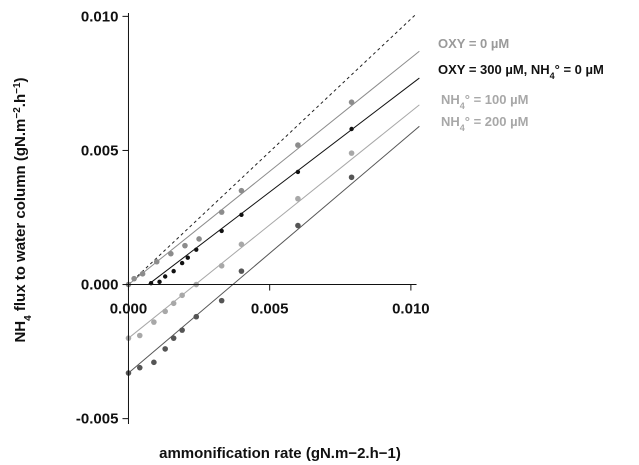 This screenshot has height=465, width=639. Describe the element at coordinates (473, 43) in the screenshot. I see `legend-label-oxy-0: OXY = 0 µM` at that location.